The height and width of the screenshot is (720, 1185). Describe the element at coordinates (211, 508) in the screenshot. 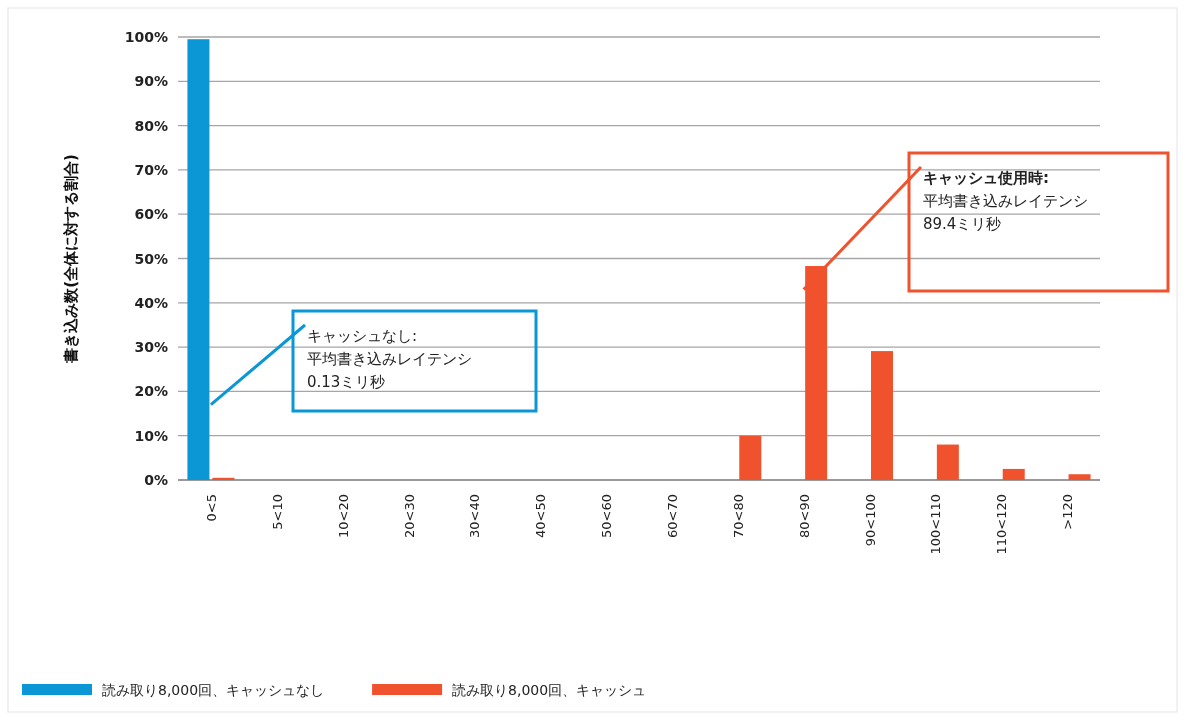

I see `x-tick-label: 0<5` at that location.